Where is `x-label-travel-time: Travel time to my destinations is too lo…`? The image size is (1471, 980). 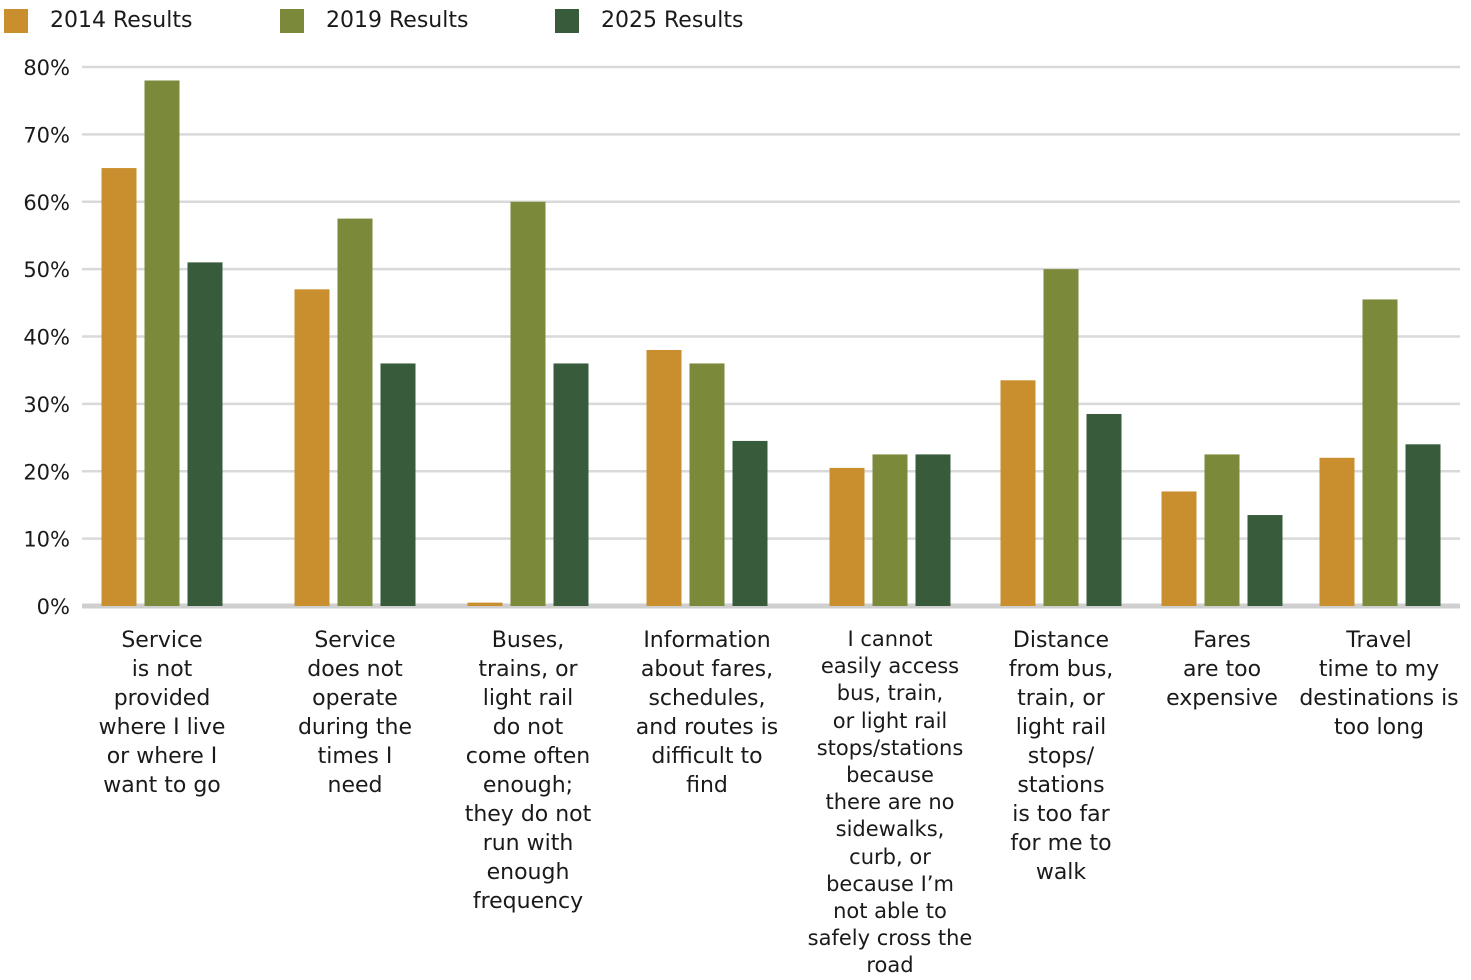 x-label-travel-time: Travel time to my destinations is too lo… is located at coordinates (1379, 684).